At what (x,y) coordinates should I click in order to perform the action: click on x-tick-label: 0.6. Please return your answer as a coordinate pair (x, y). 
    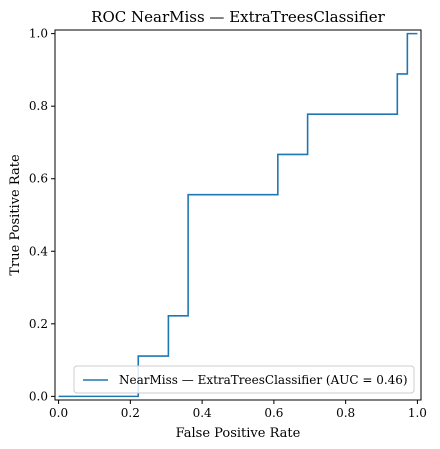
    Looking at the image, I should click on (273, 413).